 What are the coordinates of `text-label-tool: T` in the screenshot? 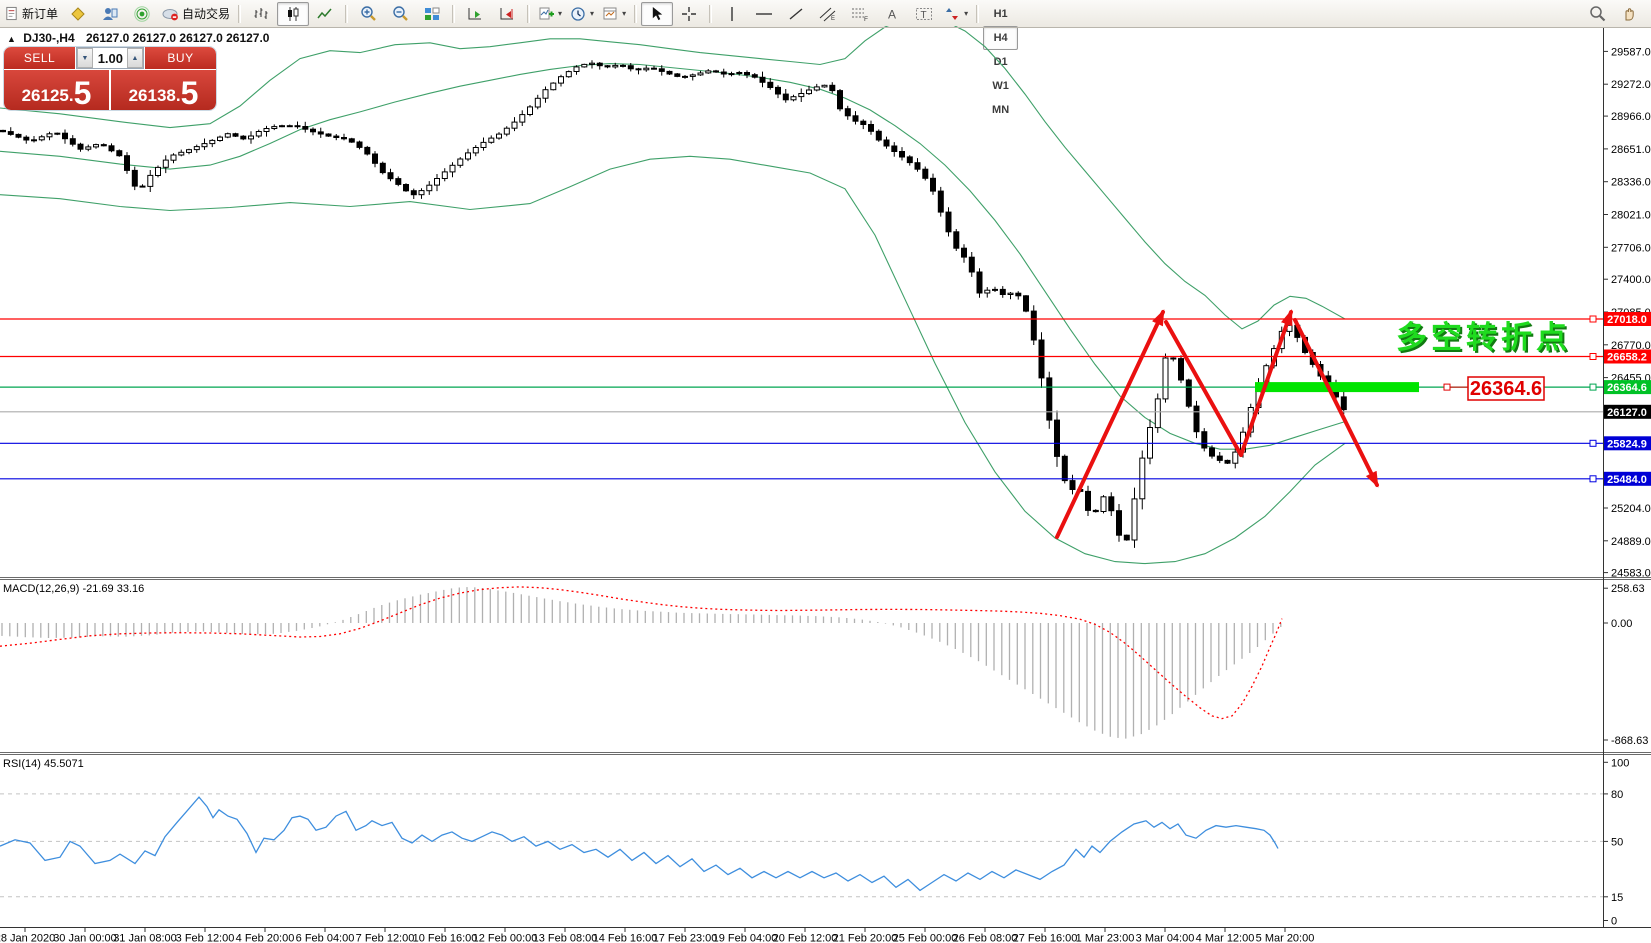 It's located at (924, 14).